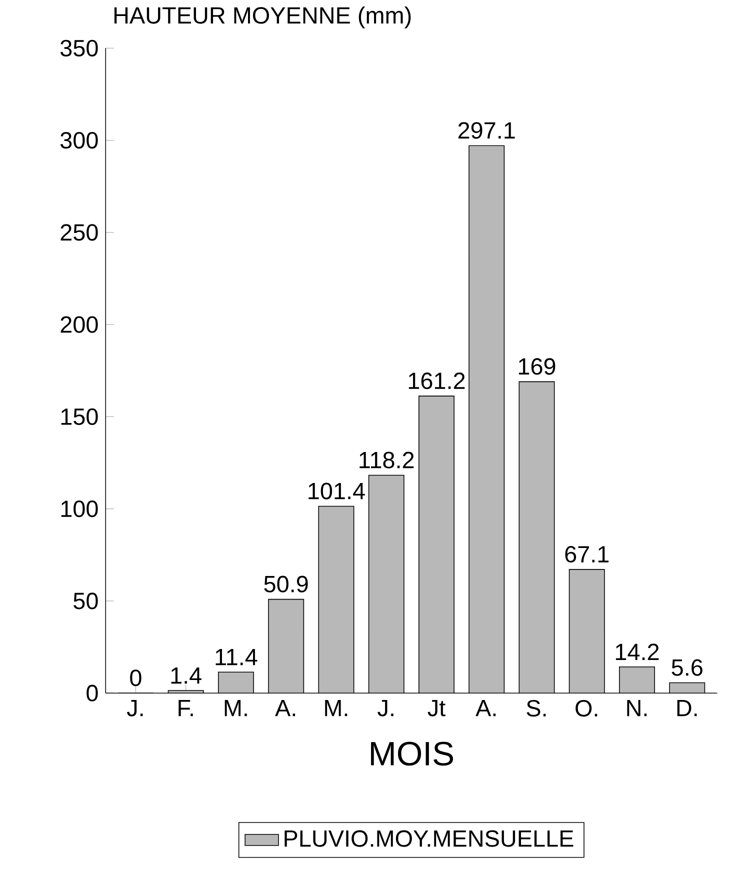 The image size is (751, 871). Describe the element at coordinates (587, 708) in the screenshot. I see `x-tick-label: O.` at that location.